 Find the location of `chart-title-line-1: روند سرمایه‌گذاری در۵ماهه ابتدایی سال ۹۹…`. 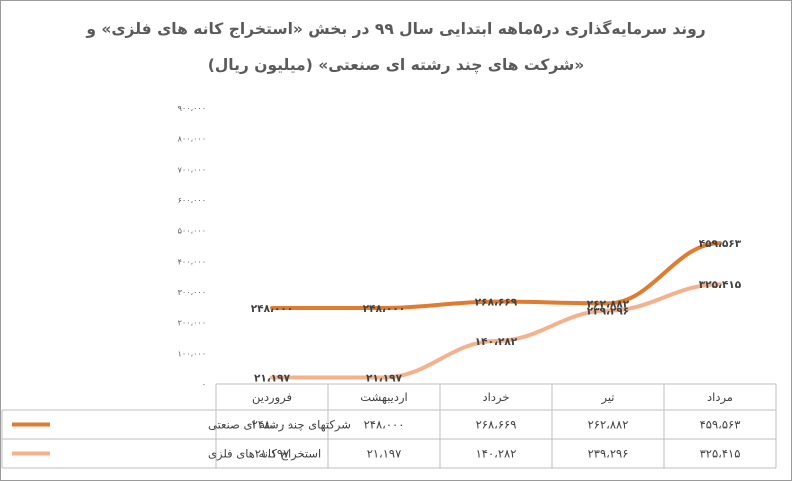

chart-title-line-1: روند سرمایه‌گذاری در۵ماهه ابتدایی سال ۹۹… is located at coordinates (396, 29).